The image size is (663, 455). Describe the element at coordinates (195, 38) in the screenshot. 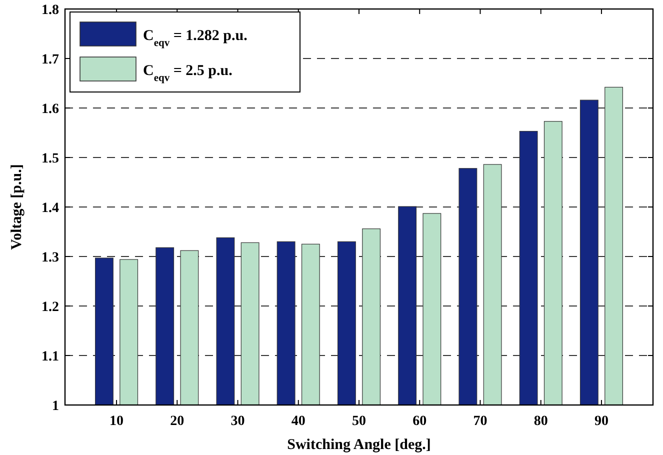

I see `legend-label: C$_{eqv}$ = 1.282 p.u.` at that location.